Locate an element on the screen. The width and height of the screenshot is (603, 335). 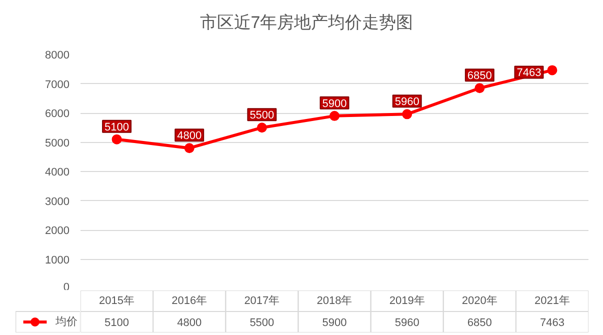
y-tick-label: 8000 is located at coordinates (57, 56).